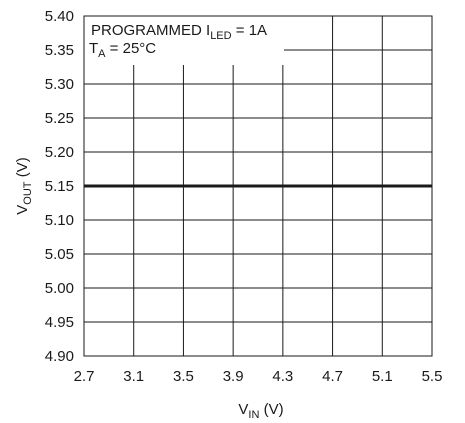 Image resolution: width=465 pixels, height=423 pixels. Describe the element at coordinates (59, 254) in the screenshot. I see `y-tick-label: 5.05` at that location.